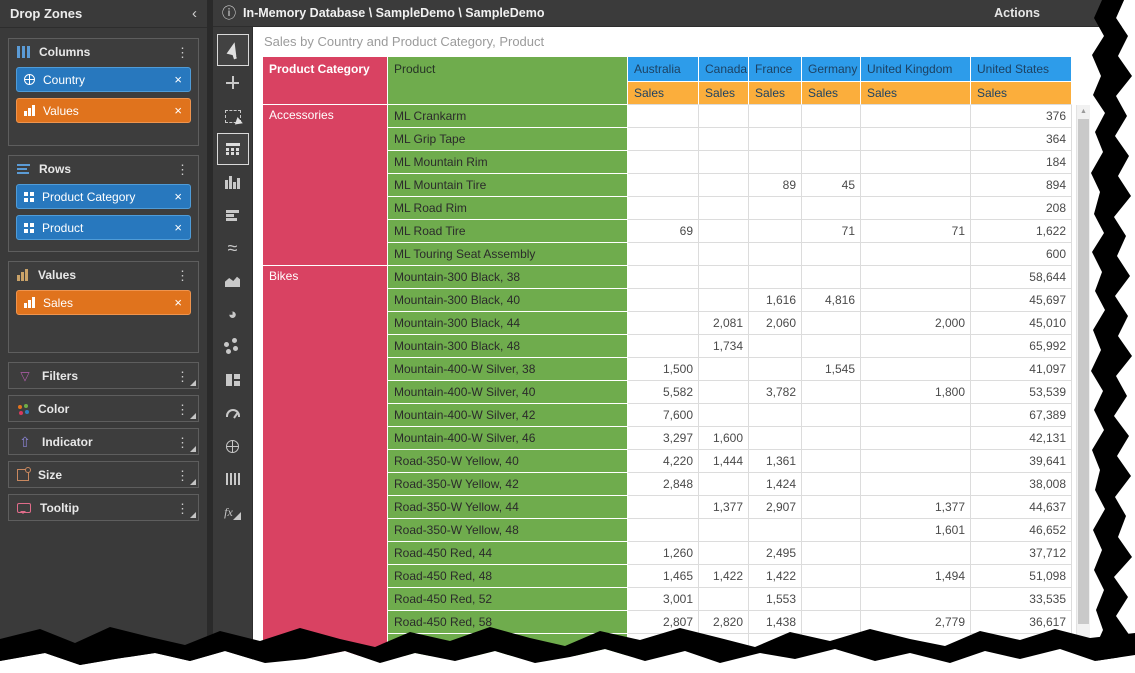  What do you see at coordinates (775, 599) in the screenshot?
I see `value-cell: 1,553` at bounding box center [775, 599].